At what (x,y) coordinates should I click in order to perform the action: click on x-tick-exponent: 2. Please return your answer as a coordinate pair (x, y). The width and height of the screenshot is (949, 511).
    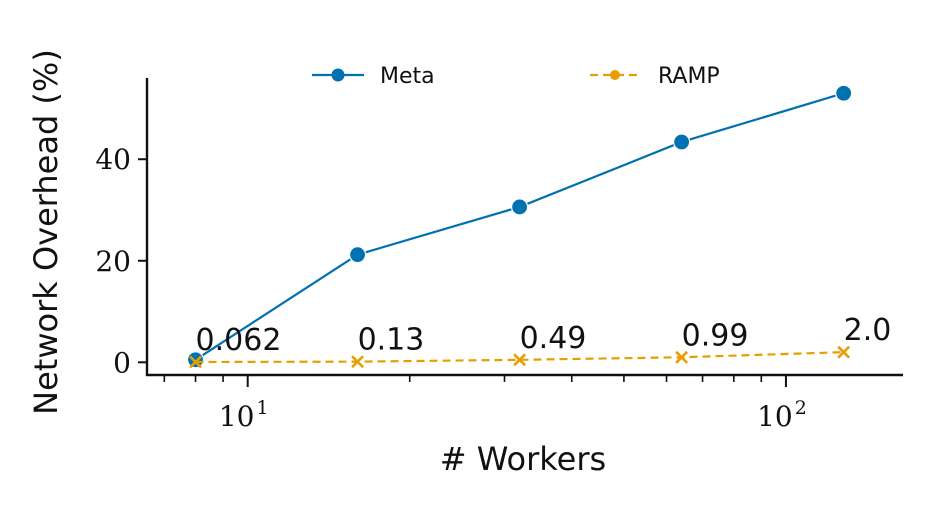
    Looking at the image, I should click on (801, 408).